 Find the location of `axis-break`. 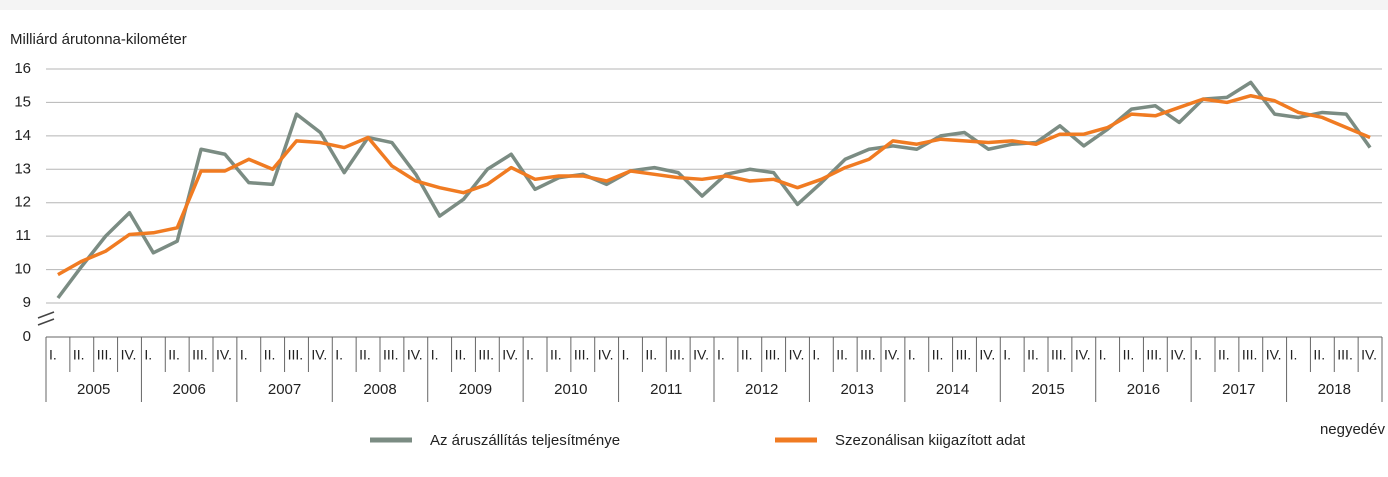

axis-break is located at coordinates (46, 318).